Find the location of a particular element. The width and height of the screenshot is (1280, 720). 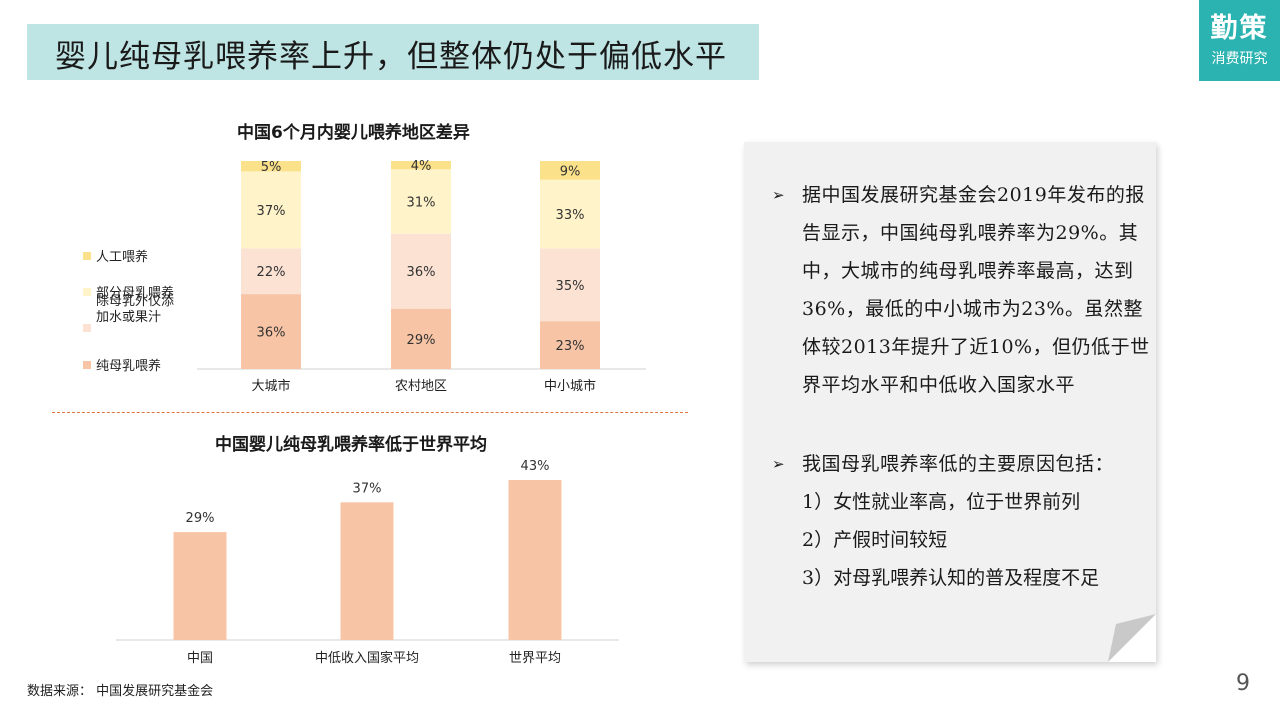

page-curl-icon is located at coordinates (1132, 638).